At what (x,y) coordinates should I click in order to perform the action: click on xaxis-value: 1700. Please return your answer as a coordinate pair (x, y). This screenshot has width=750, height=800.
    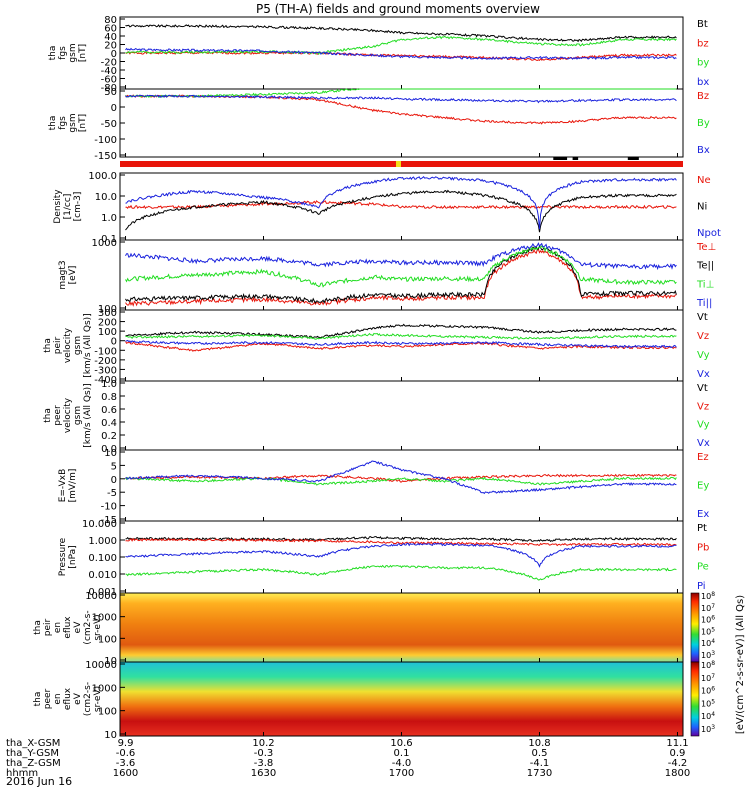
    Looking at the image, I should click on (401, 773).